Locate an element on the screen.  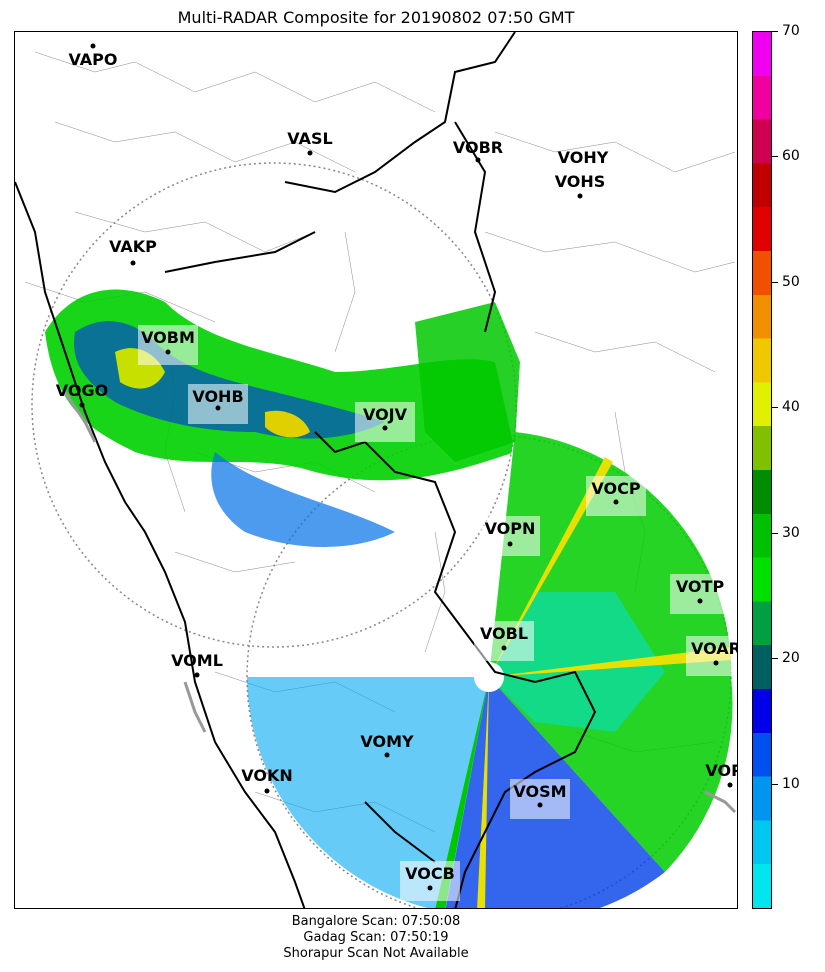
station-label-vokn: VOKN is located at coordinates (267, 775).